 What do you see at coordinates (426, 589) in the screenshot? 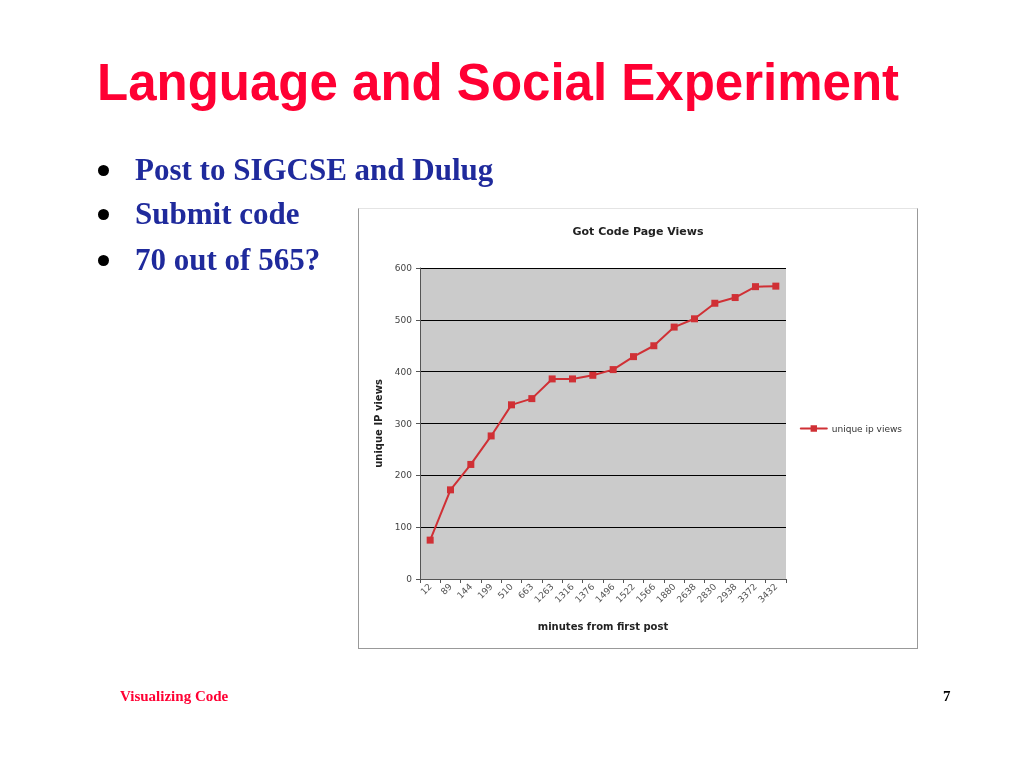
I see `x-tick-label: 12` at bounding box center [426, 589].